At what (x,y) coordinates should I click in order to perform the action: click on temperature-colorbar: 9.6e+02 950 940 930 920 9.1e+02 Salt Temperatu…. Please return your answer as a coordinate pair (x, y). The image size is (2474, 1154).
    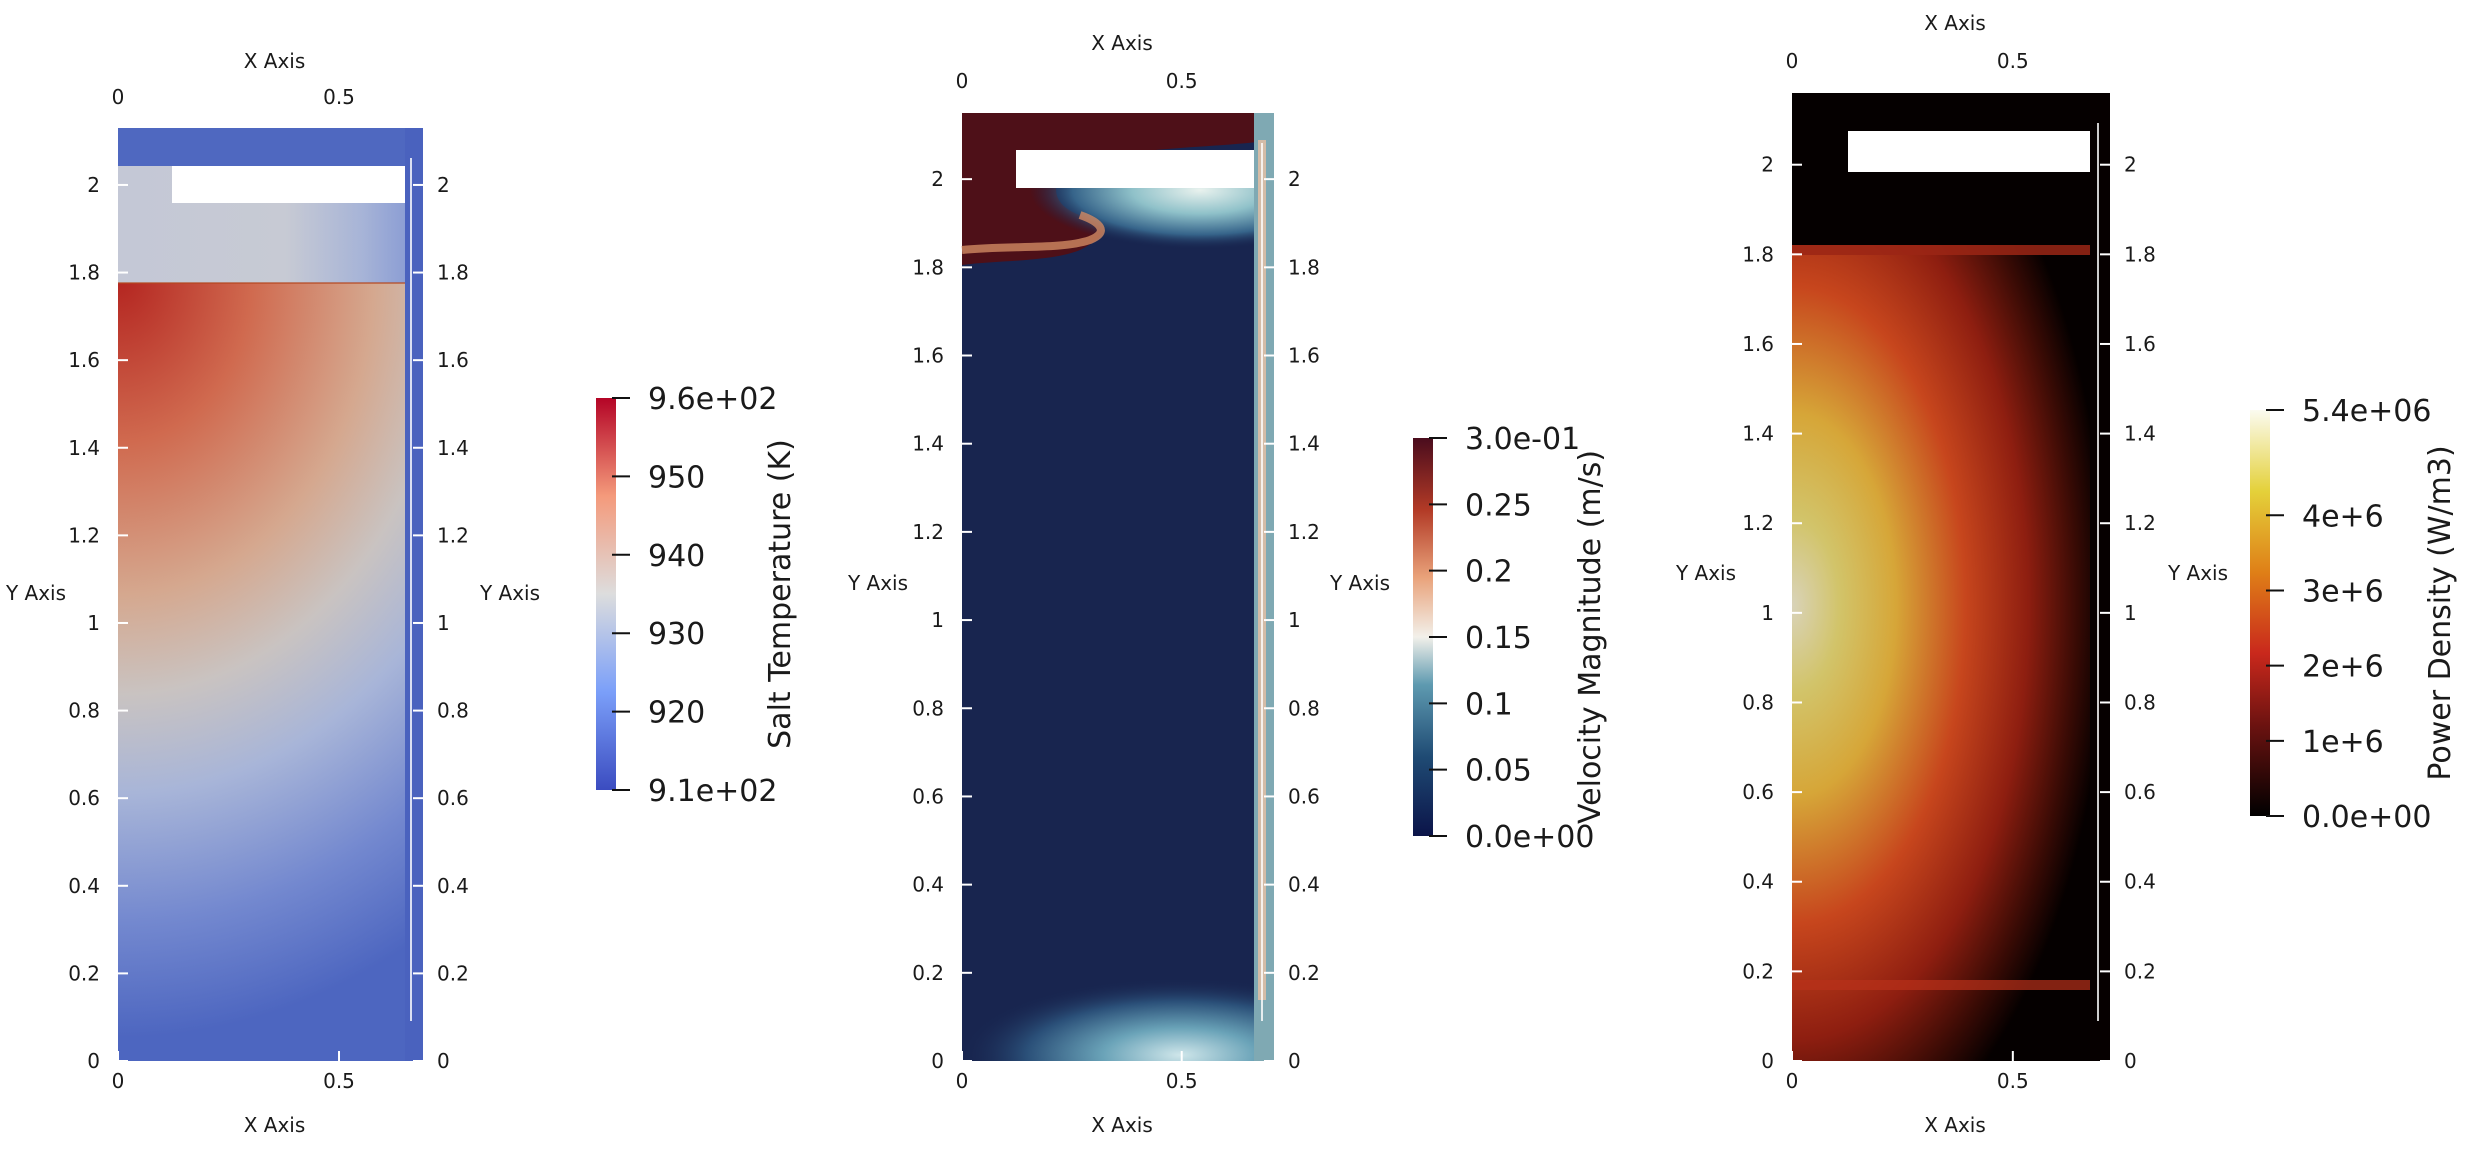
    Looking at the image, I should click on (697, 595).